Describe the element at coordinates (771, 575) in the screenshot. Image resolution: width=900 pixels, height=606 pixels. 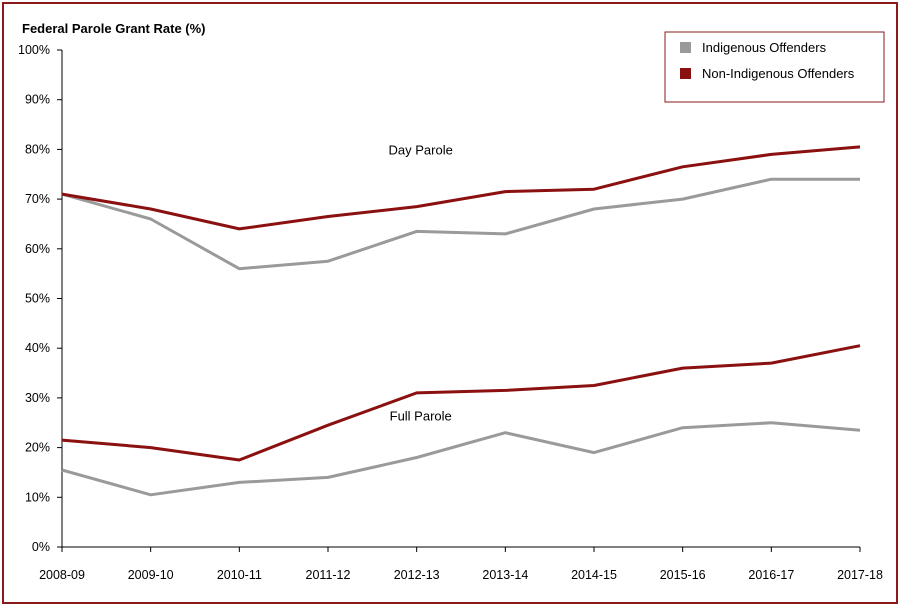
I see `x-tick-label: 2016-17` at that location.